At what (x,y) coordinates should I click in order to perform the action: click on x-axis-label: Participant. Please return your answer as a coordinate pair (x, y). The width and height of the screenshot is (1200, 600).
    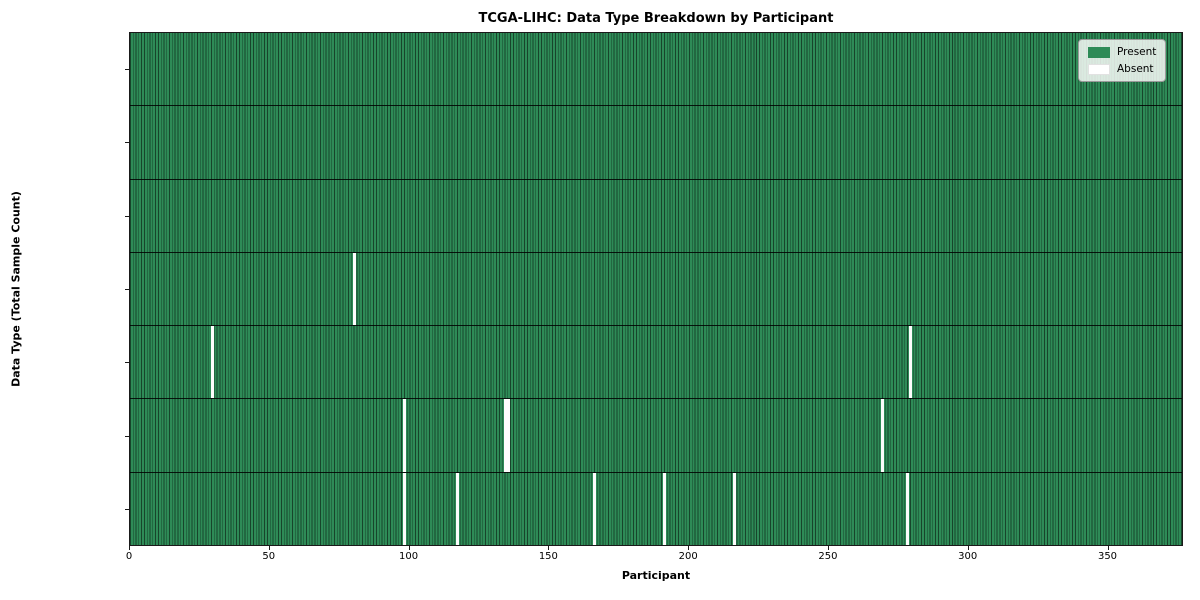
    Looking at the image, I should click on (656, 575).